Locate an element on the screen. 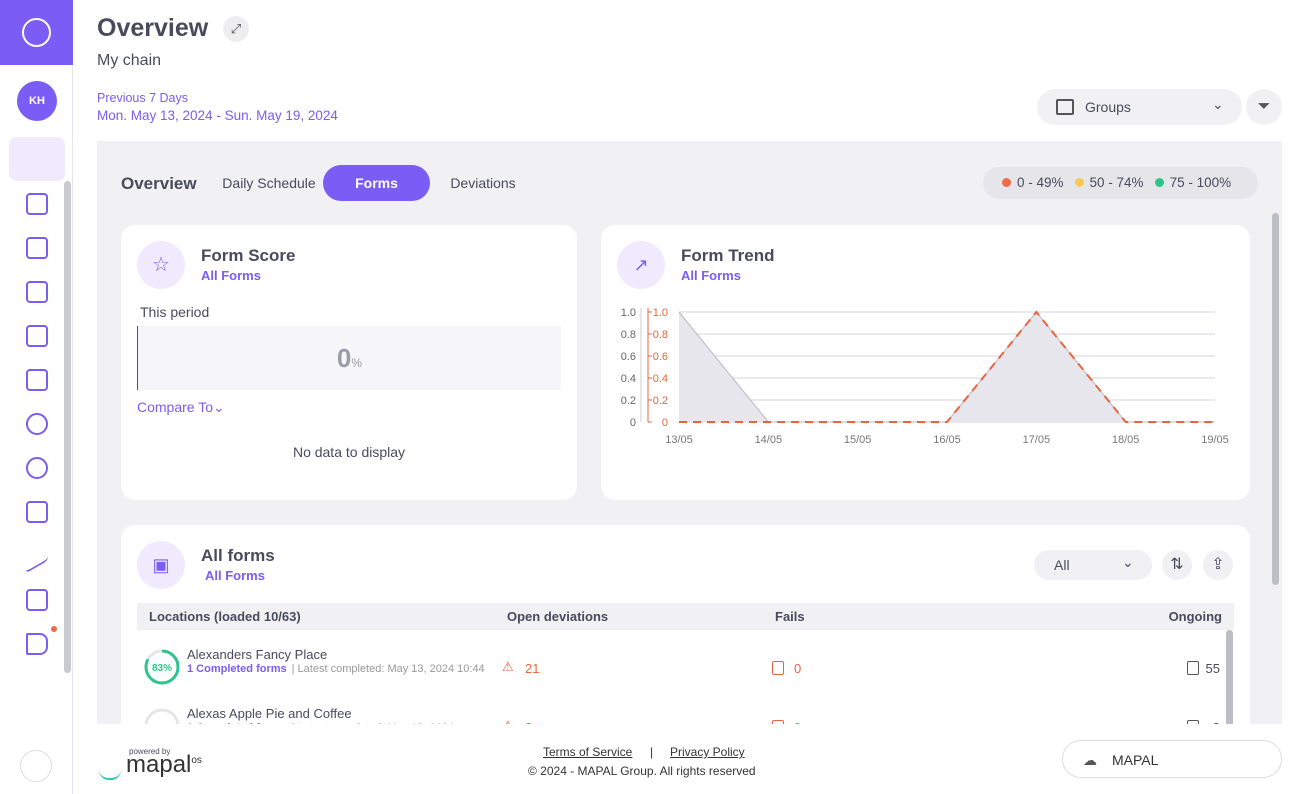  filter-button: ⏷ is located at coordinates (1264, 107).